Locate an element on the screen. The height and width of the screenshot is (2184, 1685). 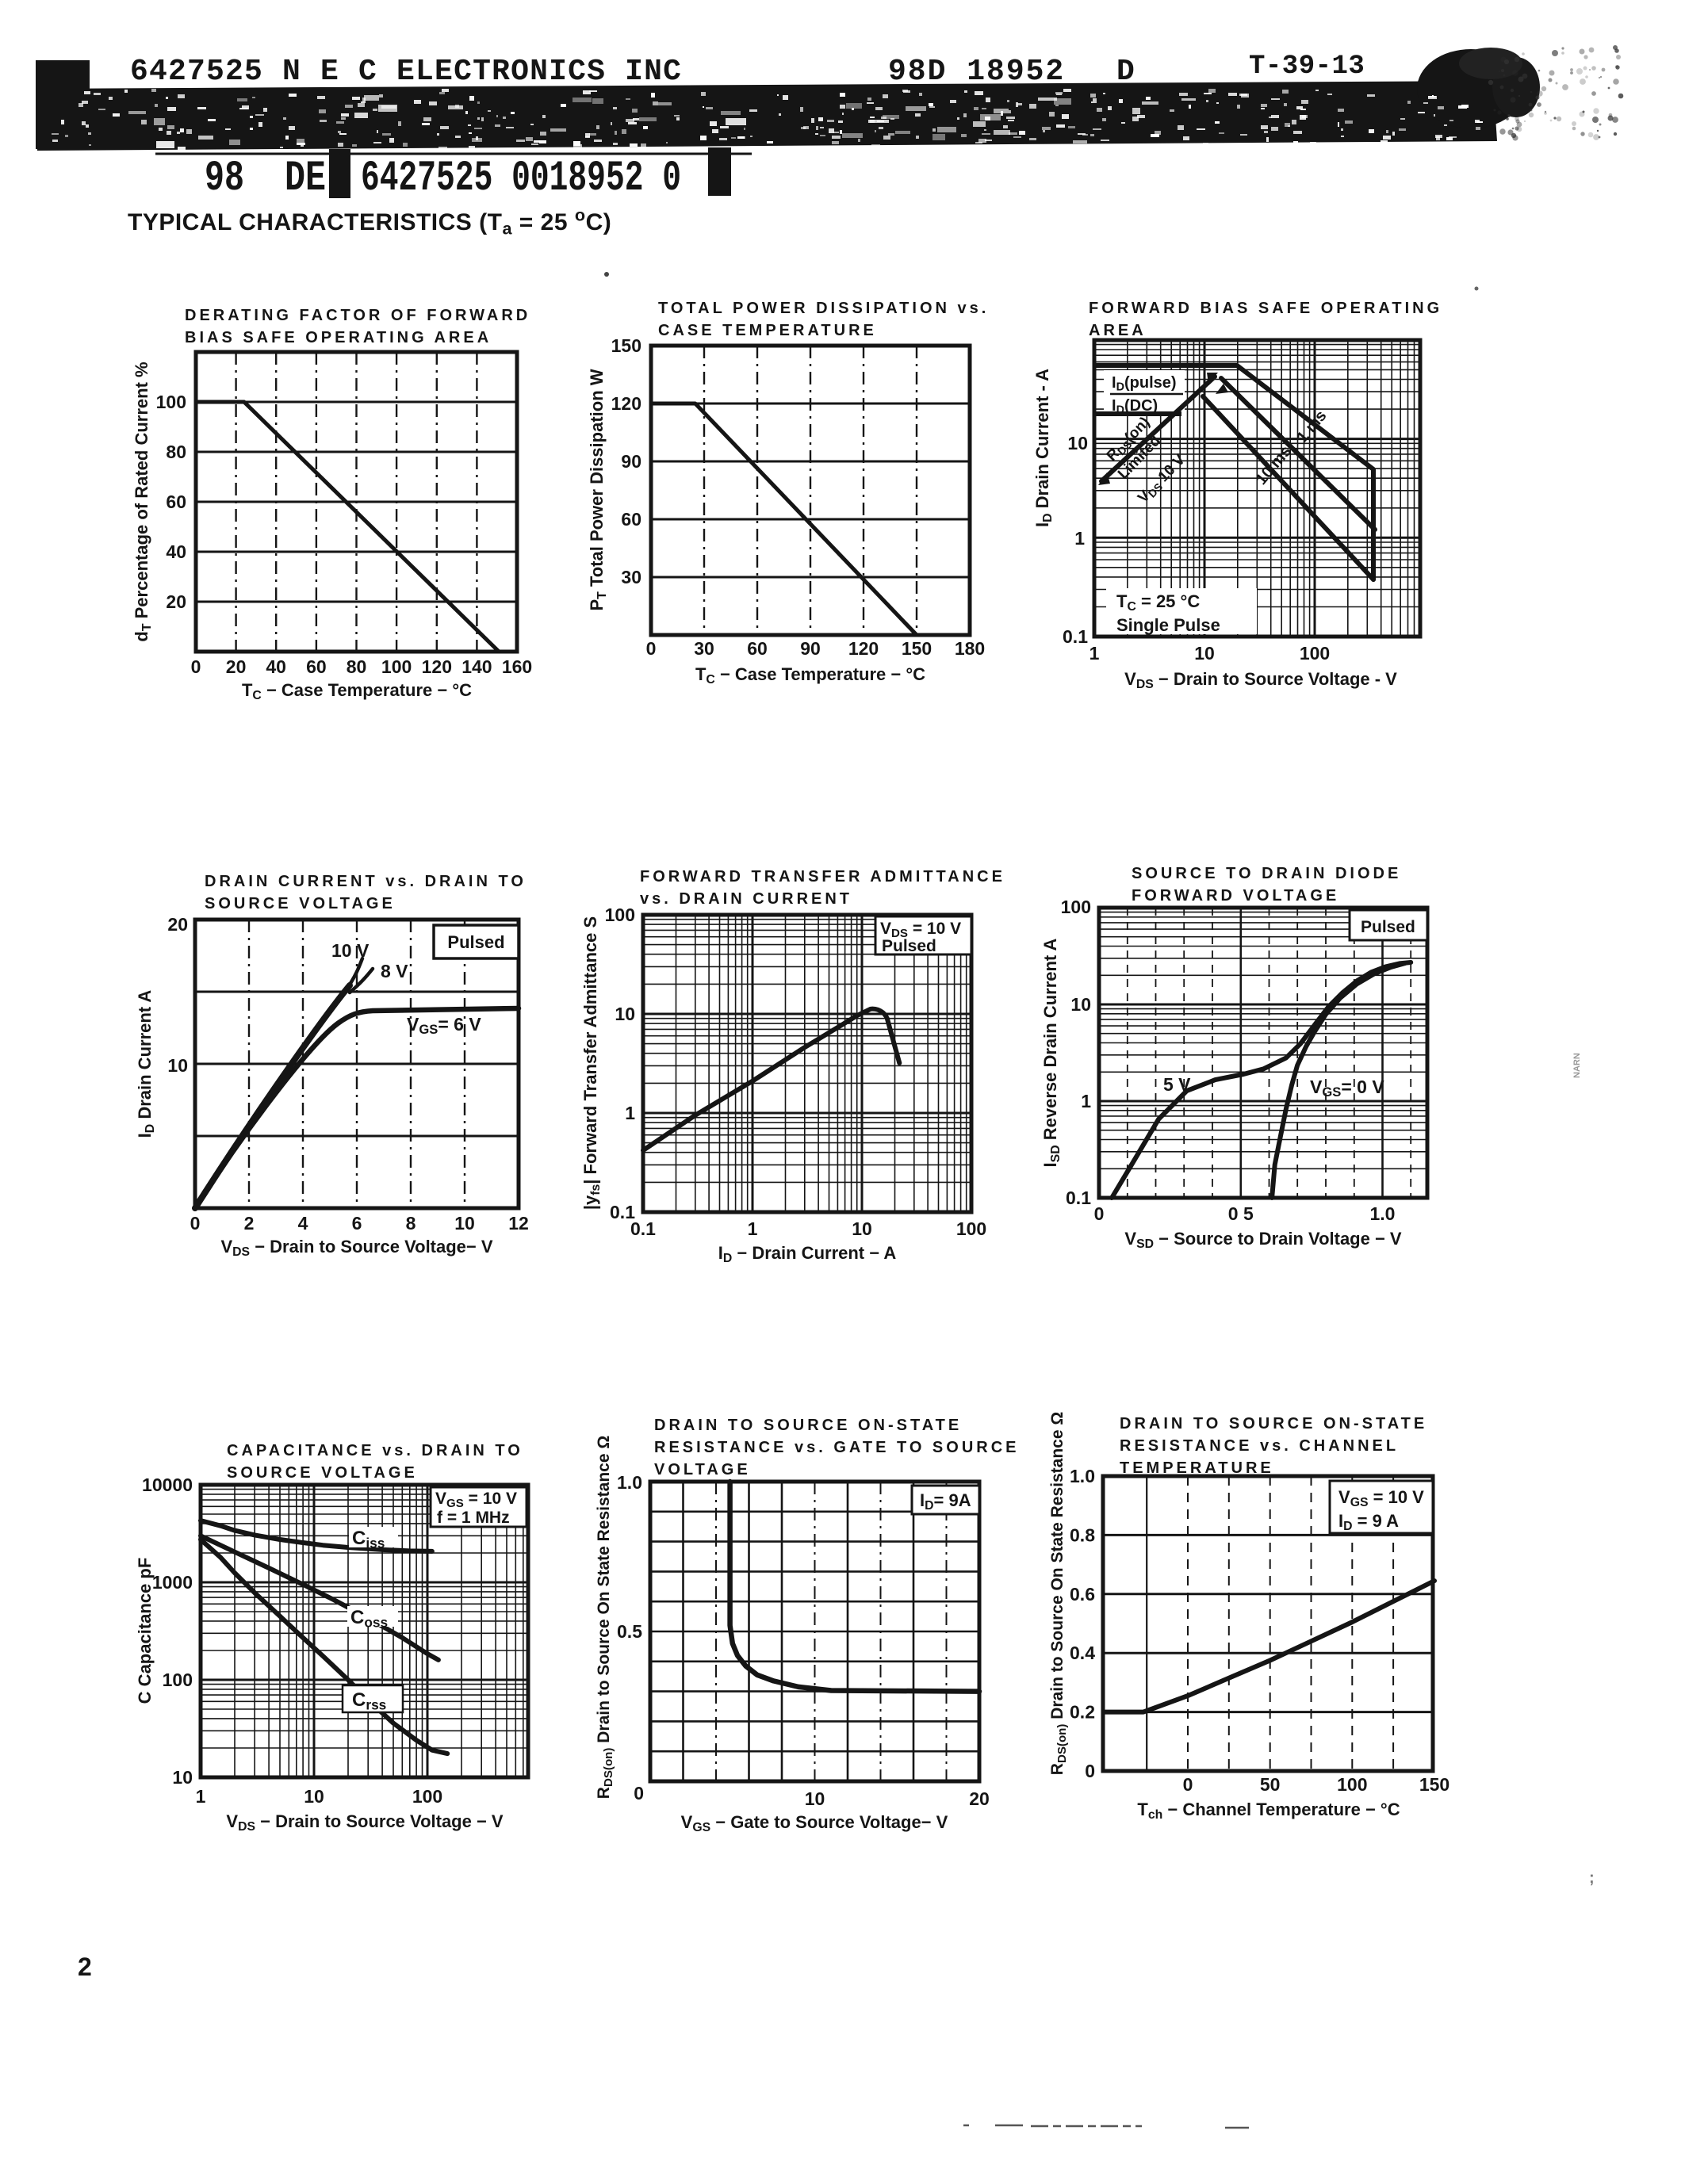
svg-text: 1000 is located at coordinates (172, 1582).